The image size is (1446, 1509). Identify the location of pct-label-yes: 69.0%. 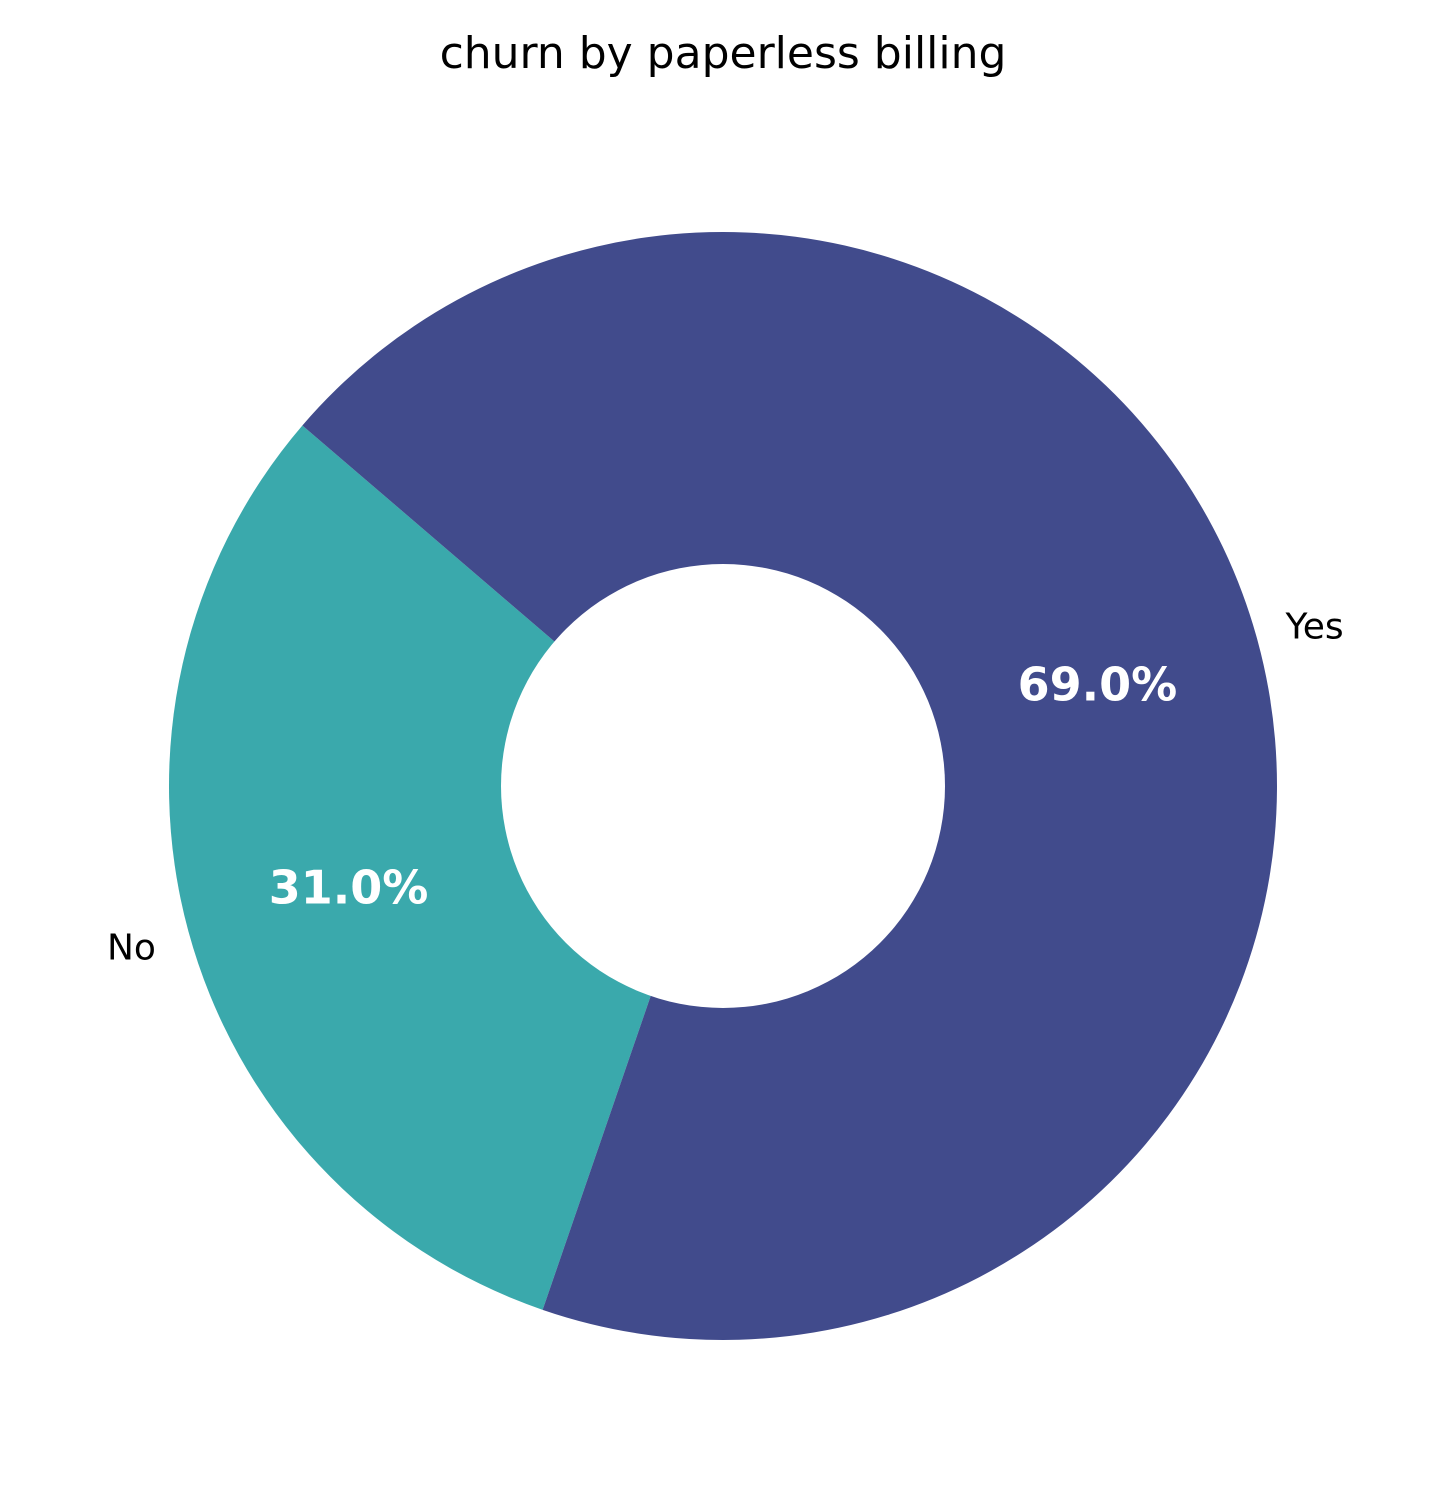
(1098, 684).